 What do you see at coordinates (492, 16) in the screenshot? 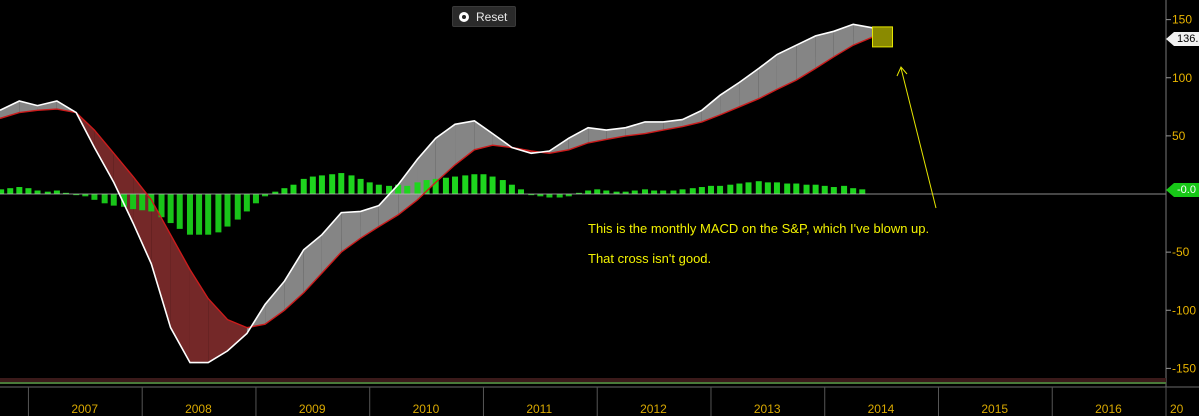
I see `reset-label: Reset` at bounding box center [492, 16].